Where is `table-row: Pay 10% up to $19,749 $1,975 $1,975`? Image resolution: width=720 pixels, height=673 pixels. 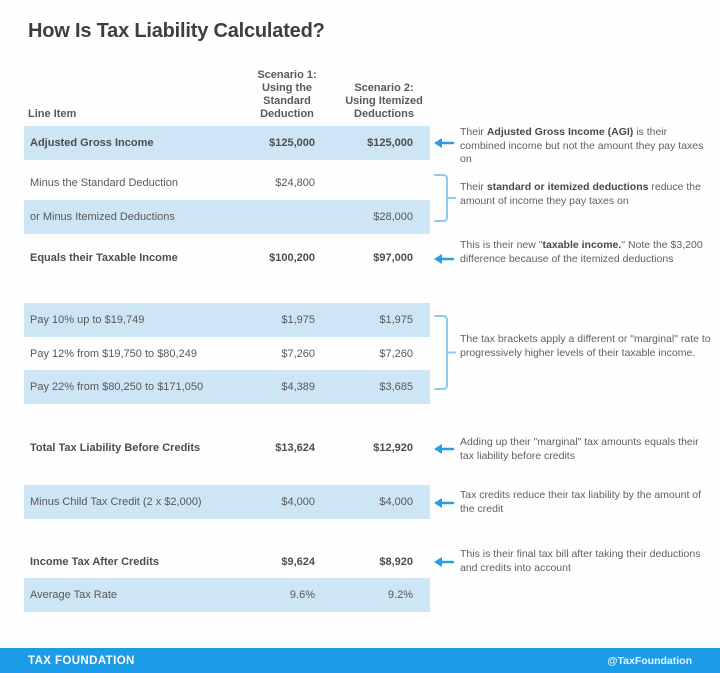 table-row: Pay 10% up to $19,749 $1,975 $1,975 is located at coordinates (227, 320).